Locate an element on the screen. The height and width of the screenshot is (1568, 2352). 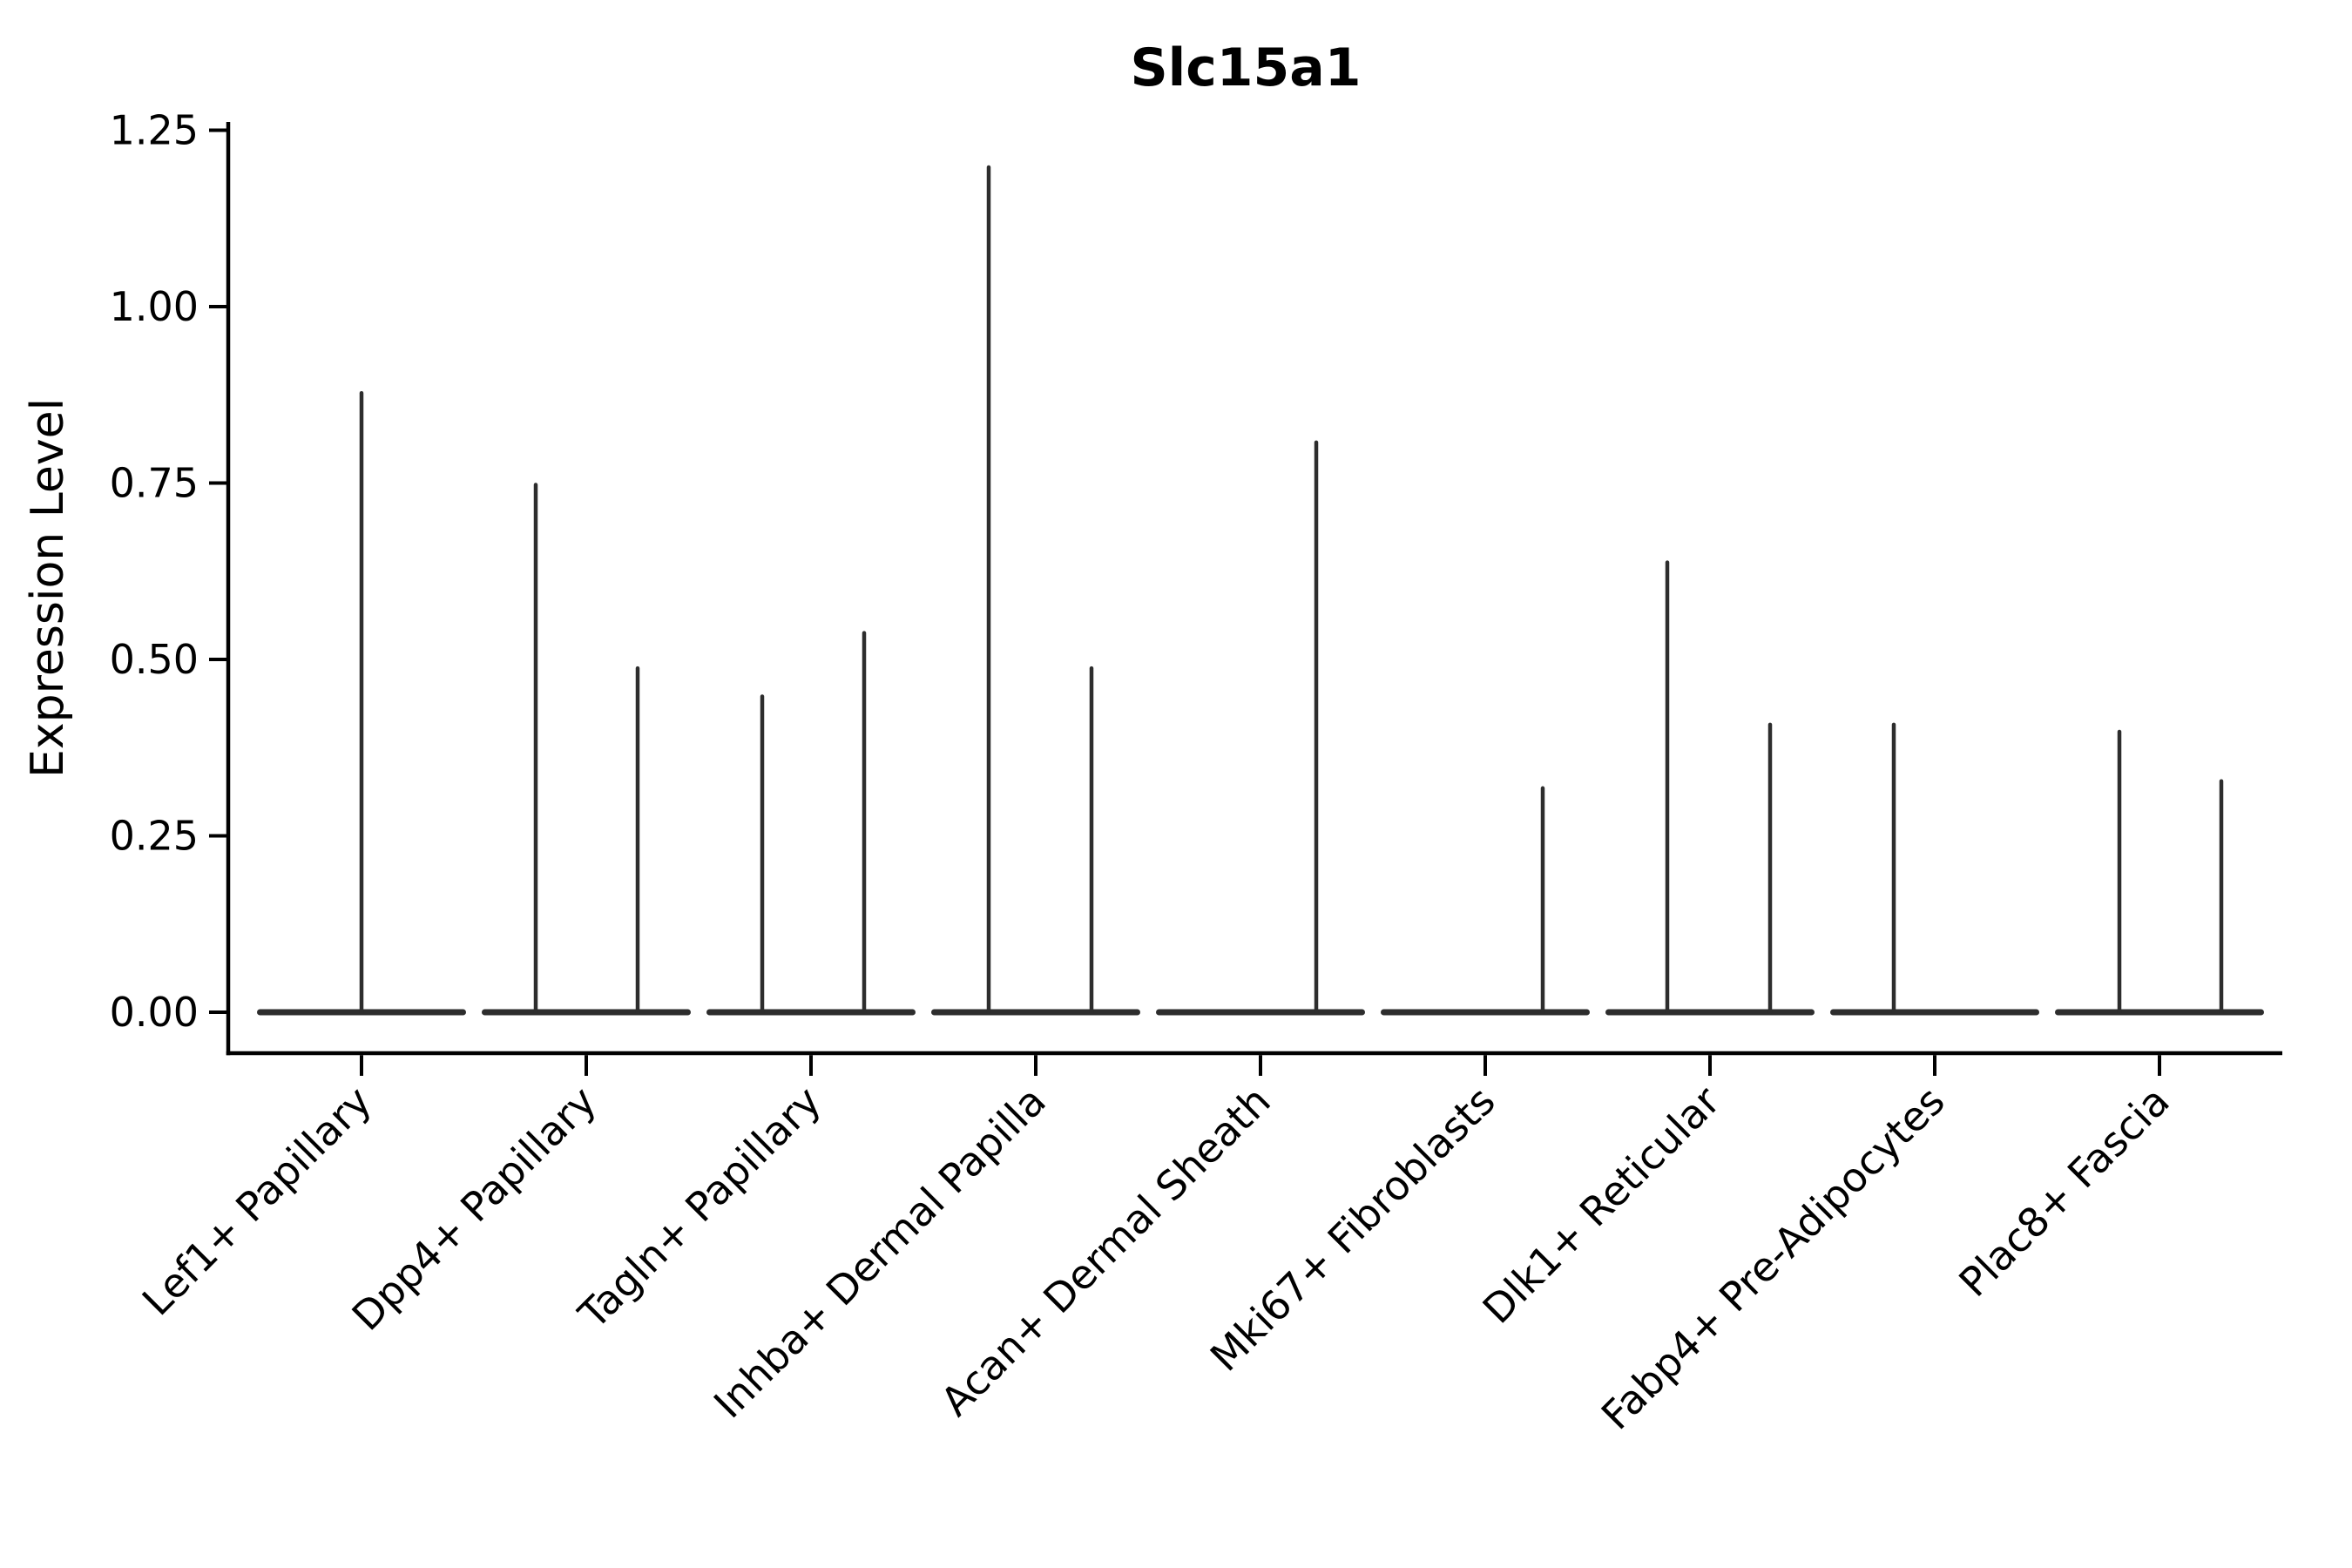
x-tick-label: Tagln+ Papillary is located at coordinates (699, 1208).